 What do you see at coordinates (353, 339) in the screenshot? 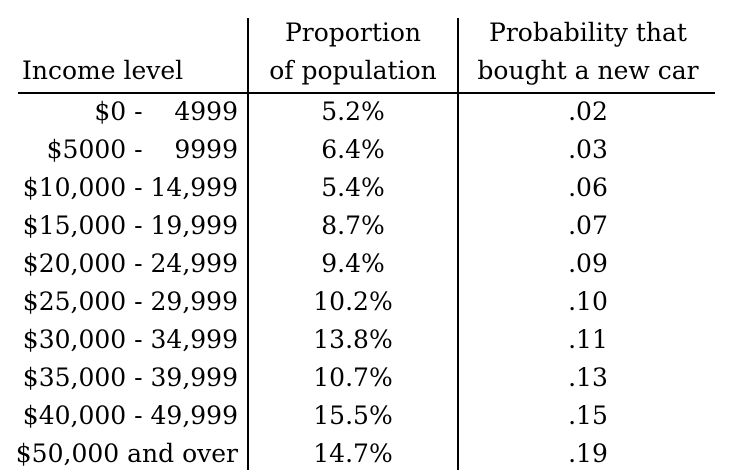
I see `proportion-cell: 13.8%` at bounding box center [353, 339].